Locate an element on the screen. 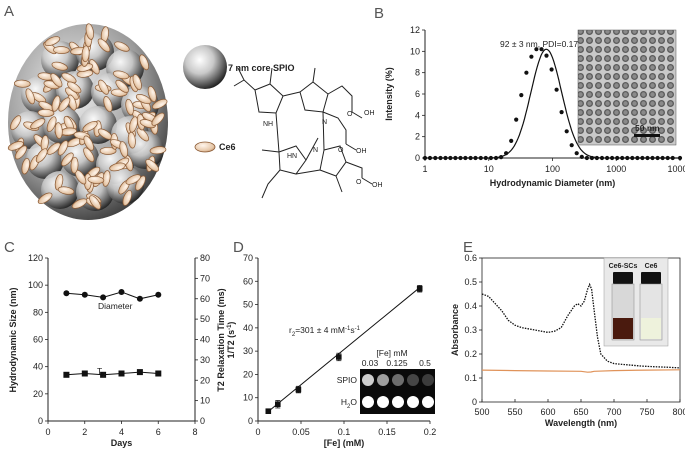  e-xtick-label-5: 750 is located at coordinates (646, 412).